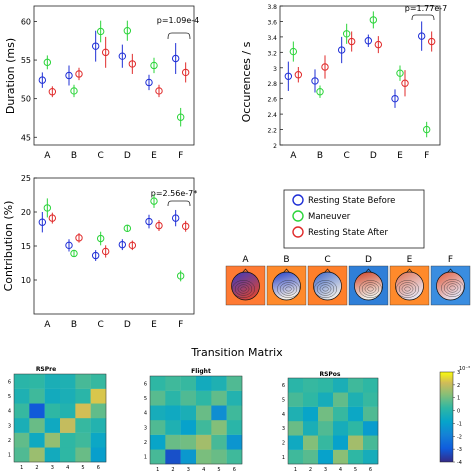 This screenshot has width=474, height=476. What do you see at coordinates (459, 463) in the screenshot?
I see `colorbar-tick-label: -4` at bounding box center [459, 463].